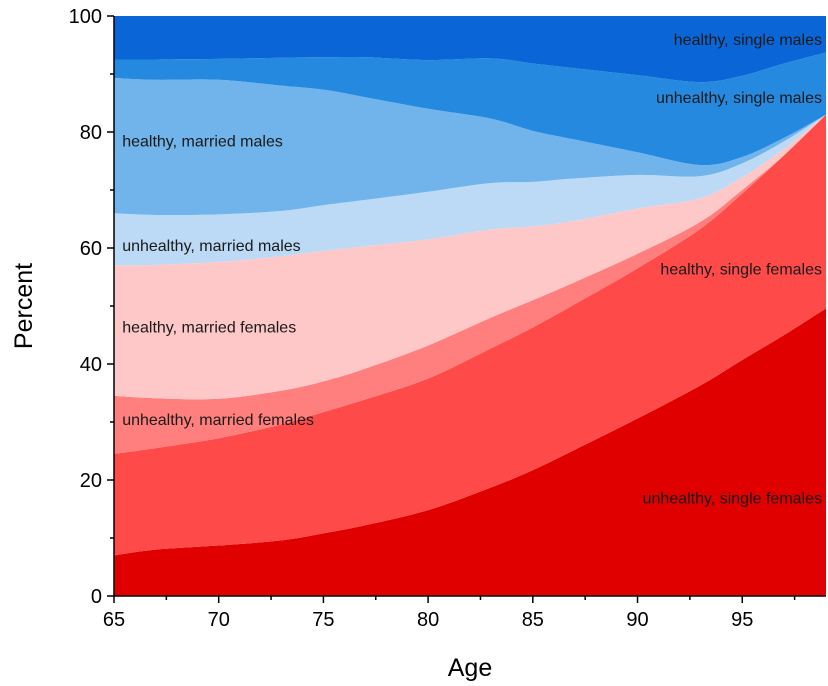 The height and width of the screenshot is (686, 828). I want to click on x-axis-title: Age, so click(470, 668).